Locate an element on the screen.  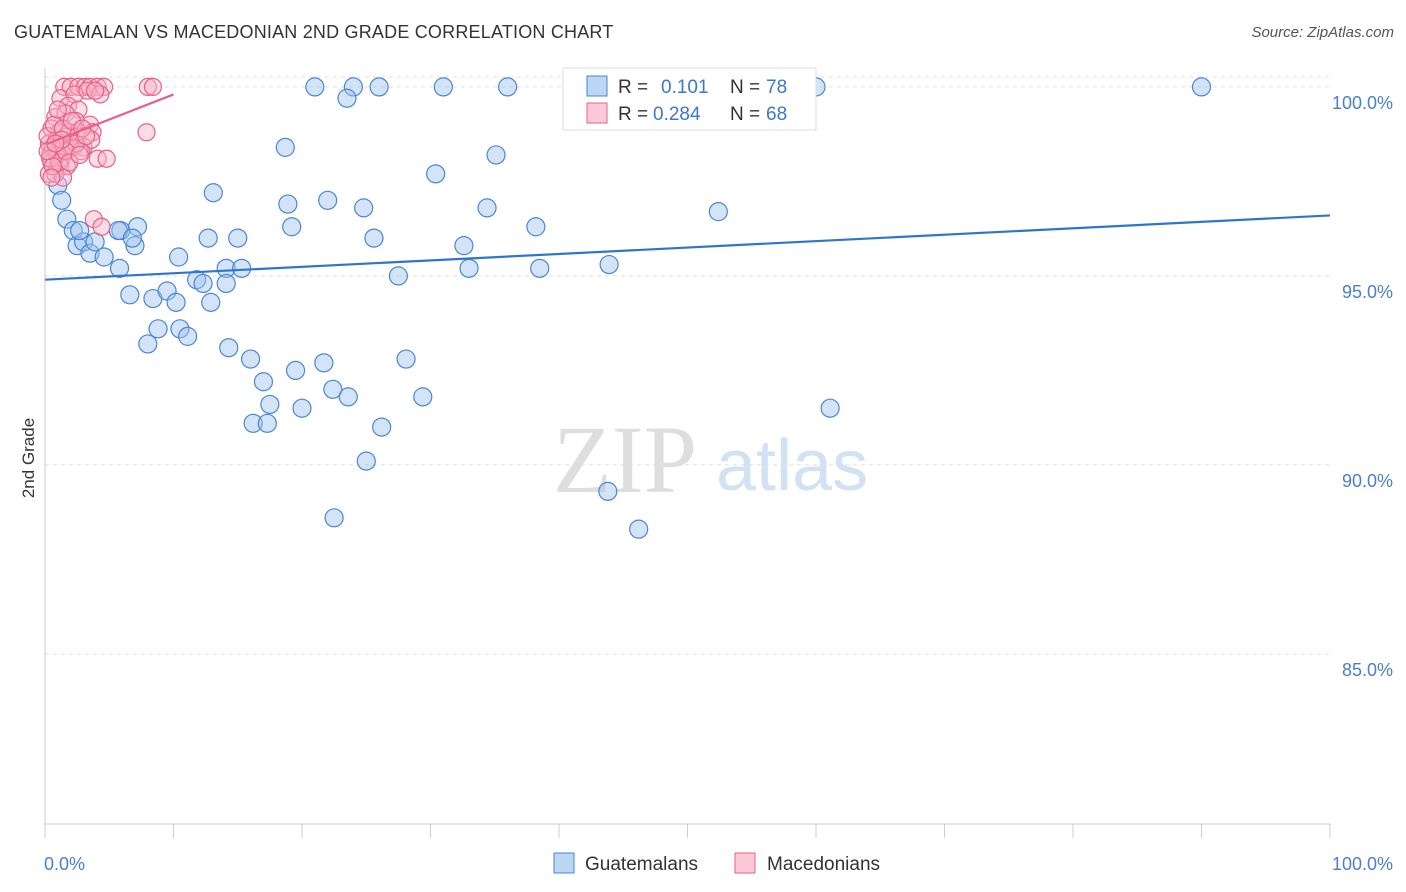
bottom-legend-macedonians: Macedonians is located at coordinates (823, 864).